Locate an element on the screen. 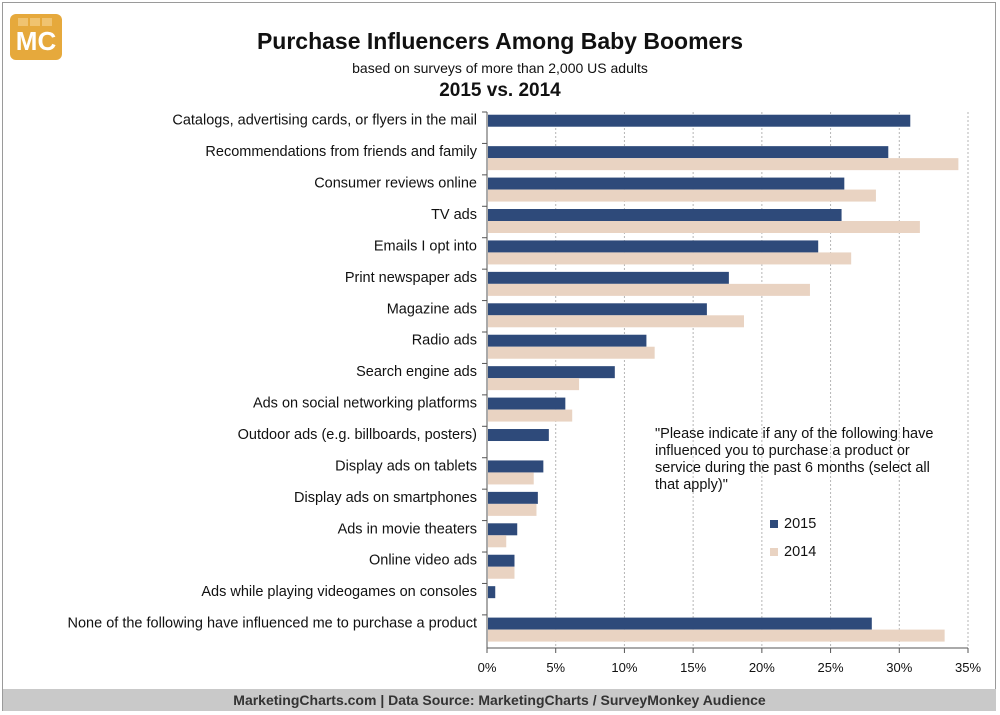 This screenshot has height=715, width=1000. category-label: Magazine ads is located at coordinates (432, 309).